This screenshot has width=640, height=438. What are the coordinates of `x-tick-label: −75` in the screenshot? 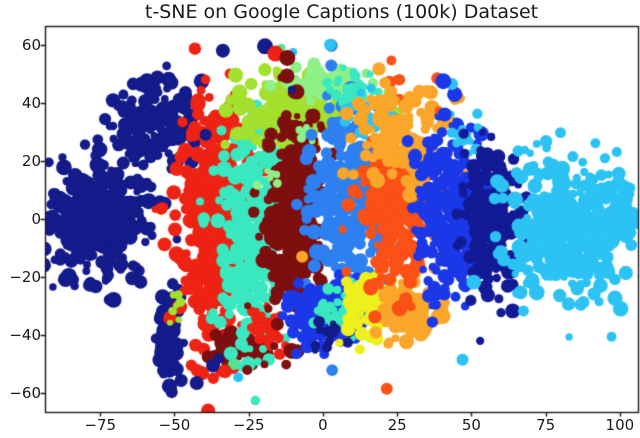 It's located at (100, 425).